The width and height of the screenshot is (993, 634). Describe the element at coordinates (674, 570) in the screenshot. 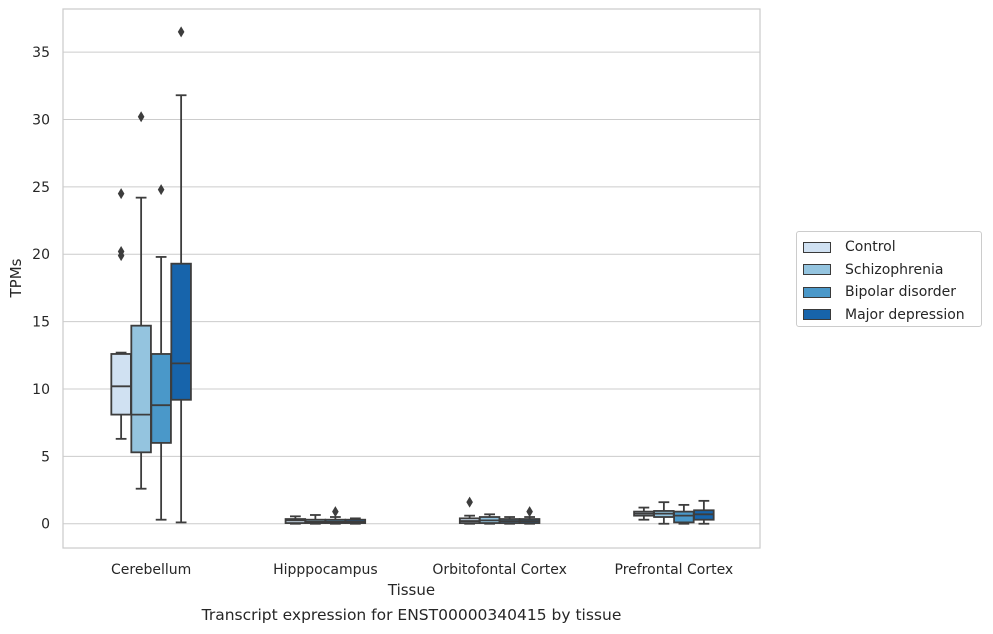

I see `x-tick-label: Prefrontal Cortex` at that location.